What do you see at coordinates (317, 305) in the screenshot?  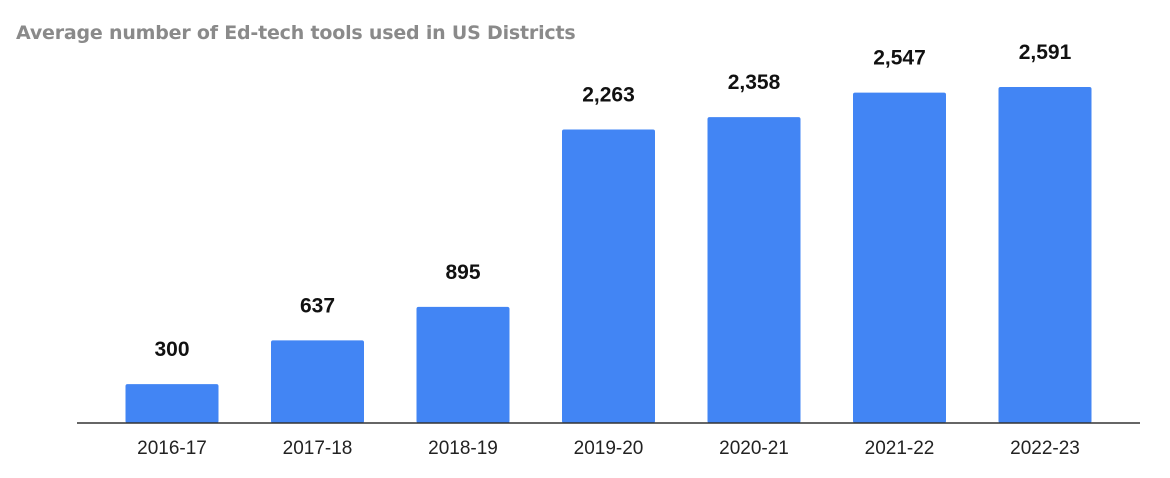 I see `value-label-2017-18: 637` at bounding box center [317, 305].